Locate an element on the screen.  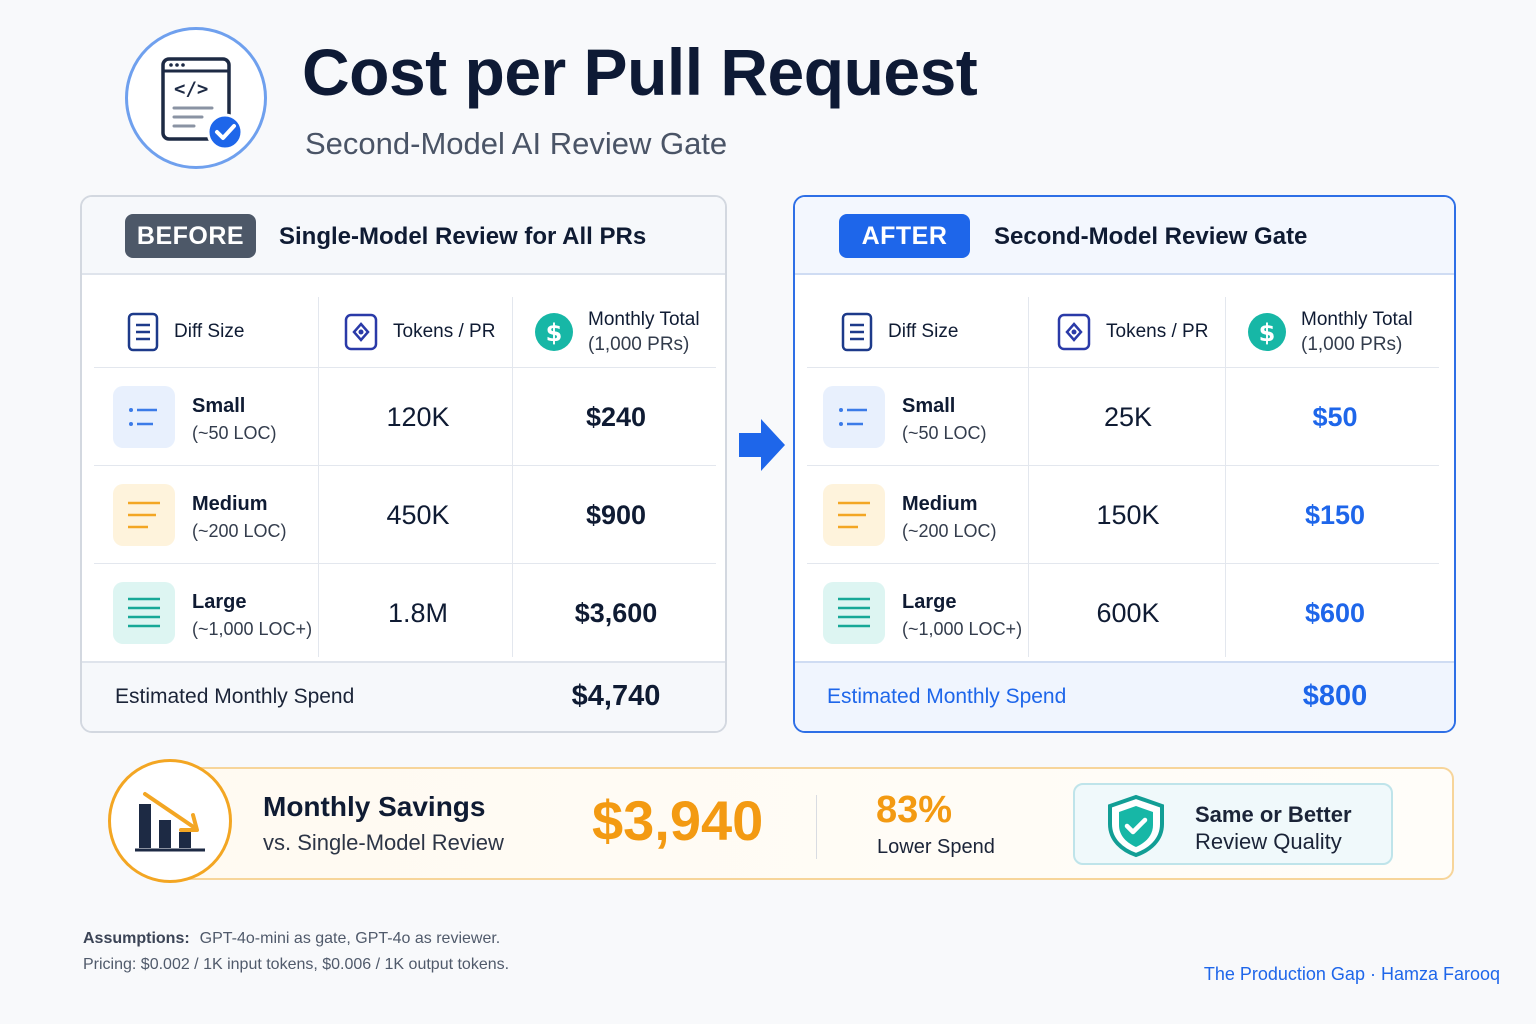
arrow-right-icon is located at coordinates (762, 445).